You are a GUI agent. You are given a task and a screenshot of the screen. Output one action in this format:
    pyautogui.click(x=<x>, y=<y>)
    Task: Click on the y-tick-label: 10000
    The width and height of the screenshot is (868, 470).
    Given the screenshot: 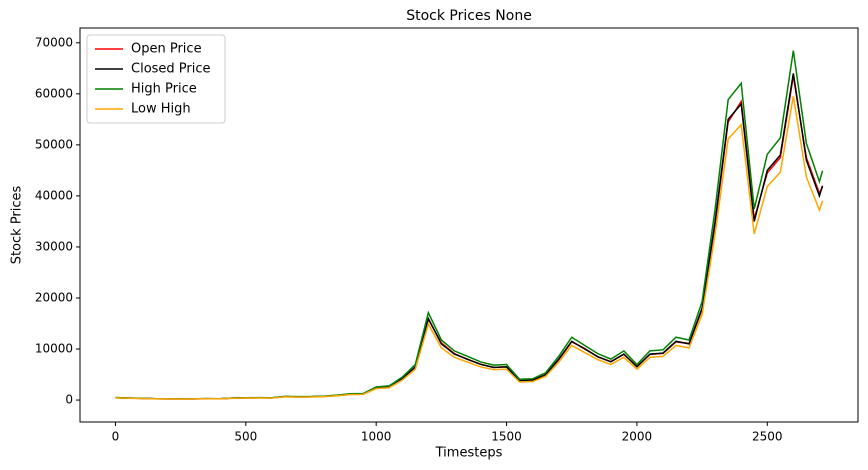 What is the action you would take?
    pyautogui.click(x=54, y=349)
    